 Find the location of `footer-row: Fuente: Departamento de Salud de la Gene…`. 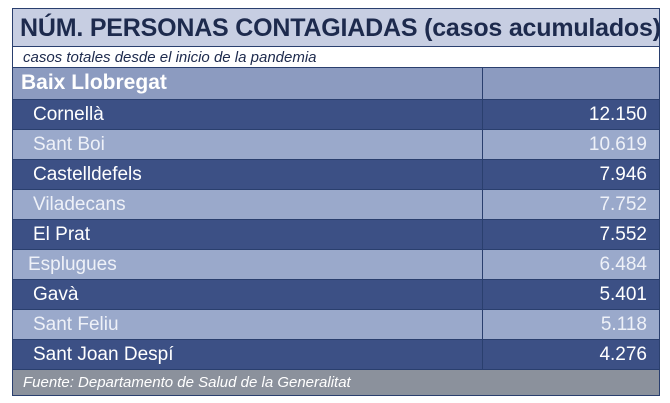

footer-row: Fuente: Departamento de Salud de la Gene… is located at coordinates (336, 382).